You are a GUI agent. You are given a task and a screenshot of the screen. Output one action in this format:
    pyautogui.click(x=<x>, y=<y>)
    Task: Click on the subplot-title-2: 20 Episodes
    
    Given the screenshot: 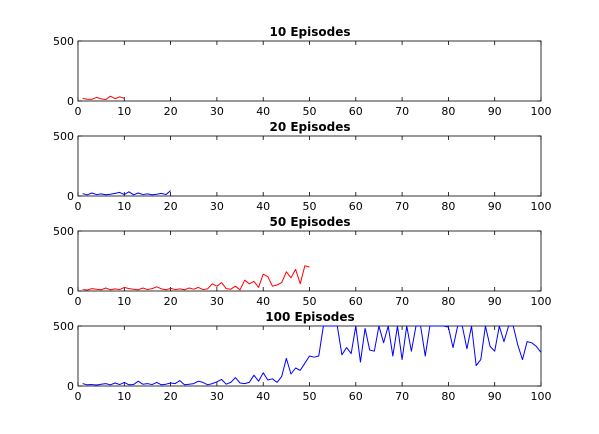 What is the action you would take?
    pyautogui.click(x=309, y=127)
    